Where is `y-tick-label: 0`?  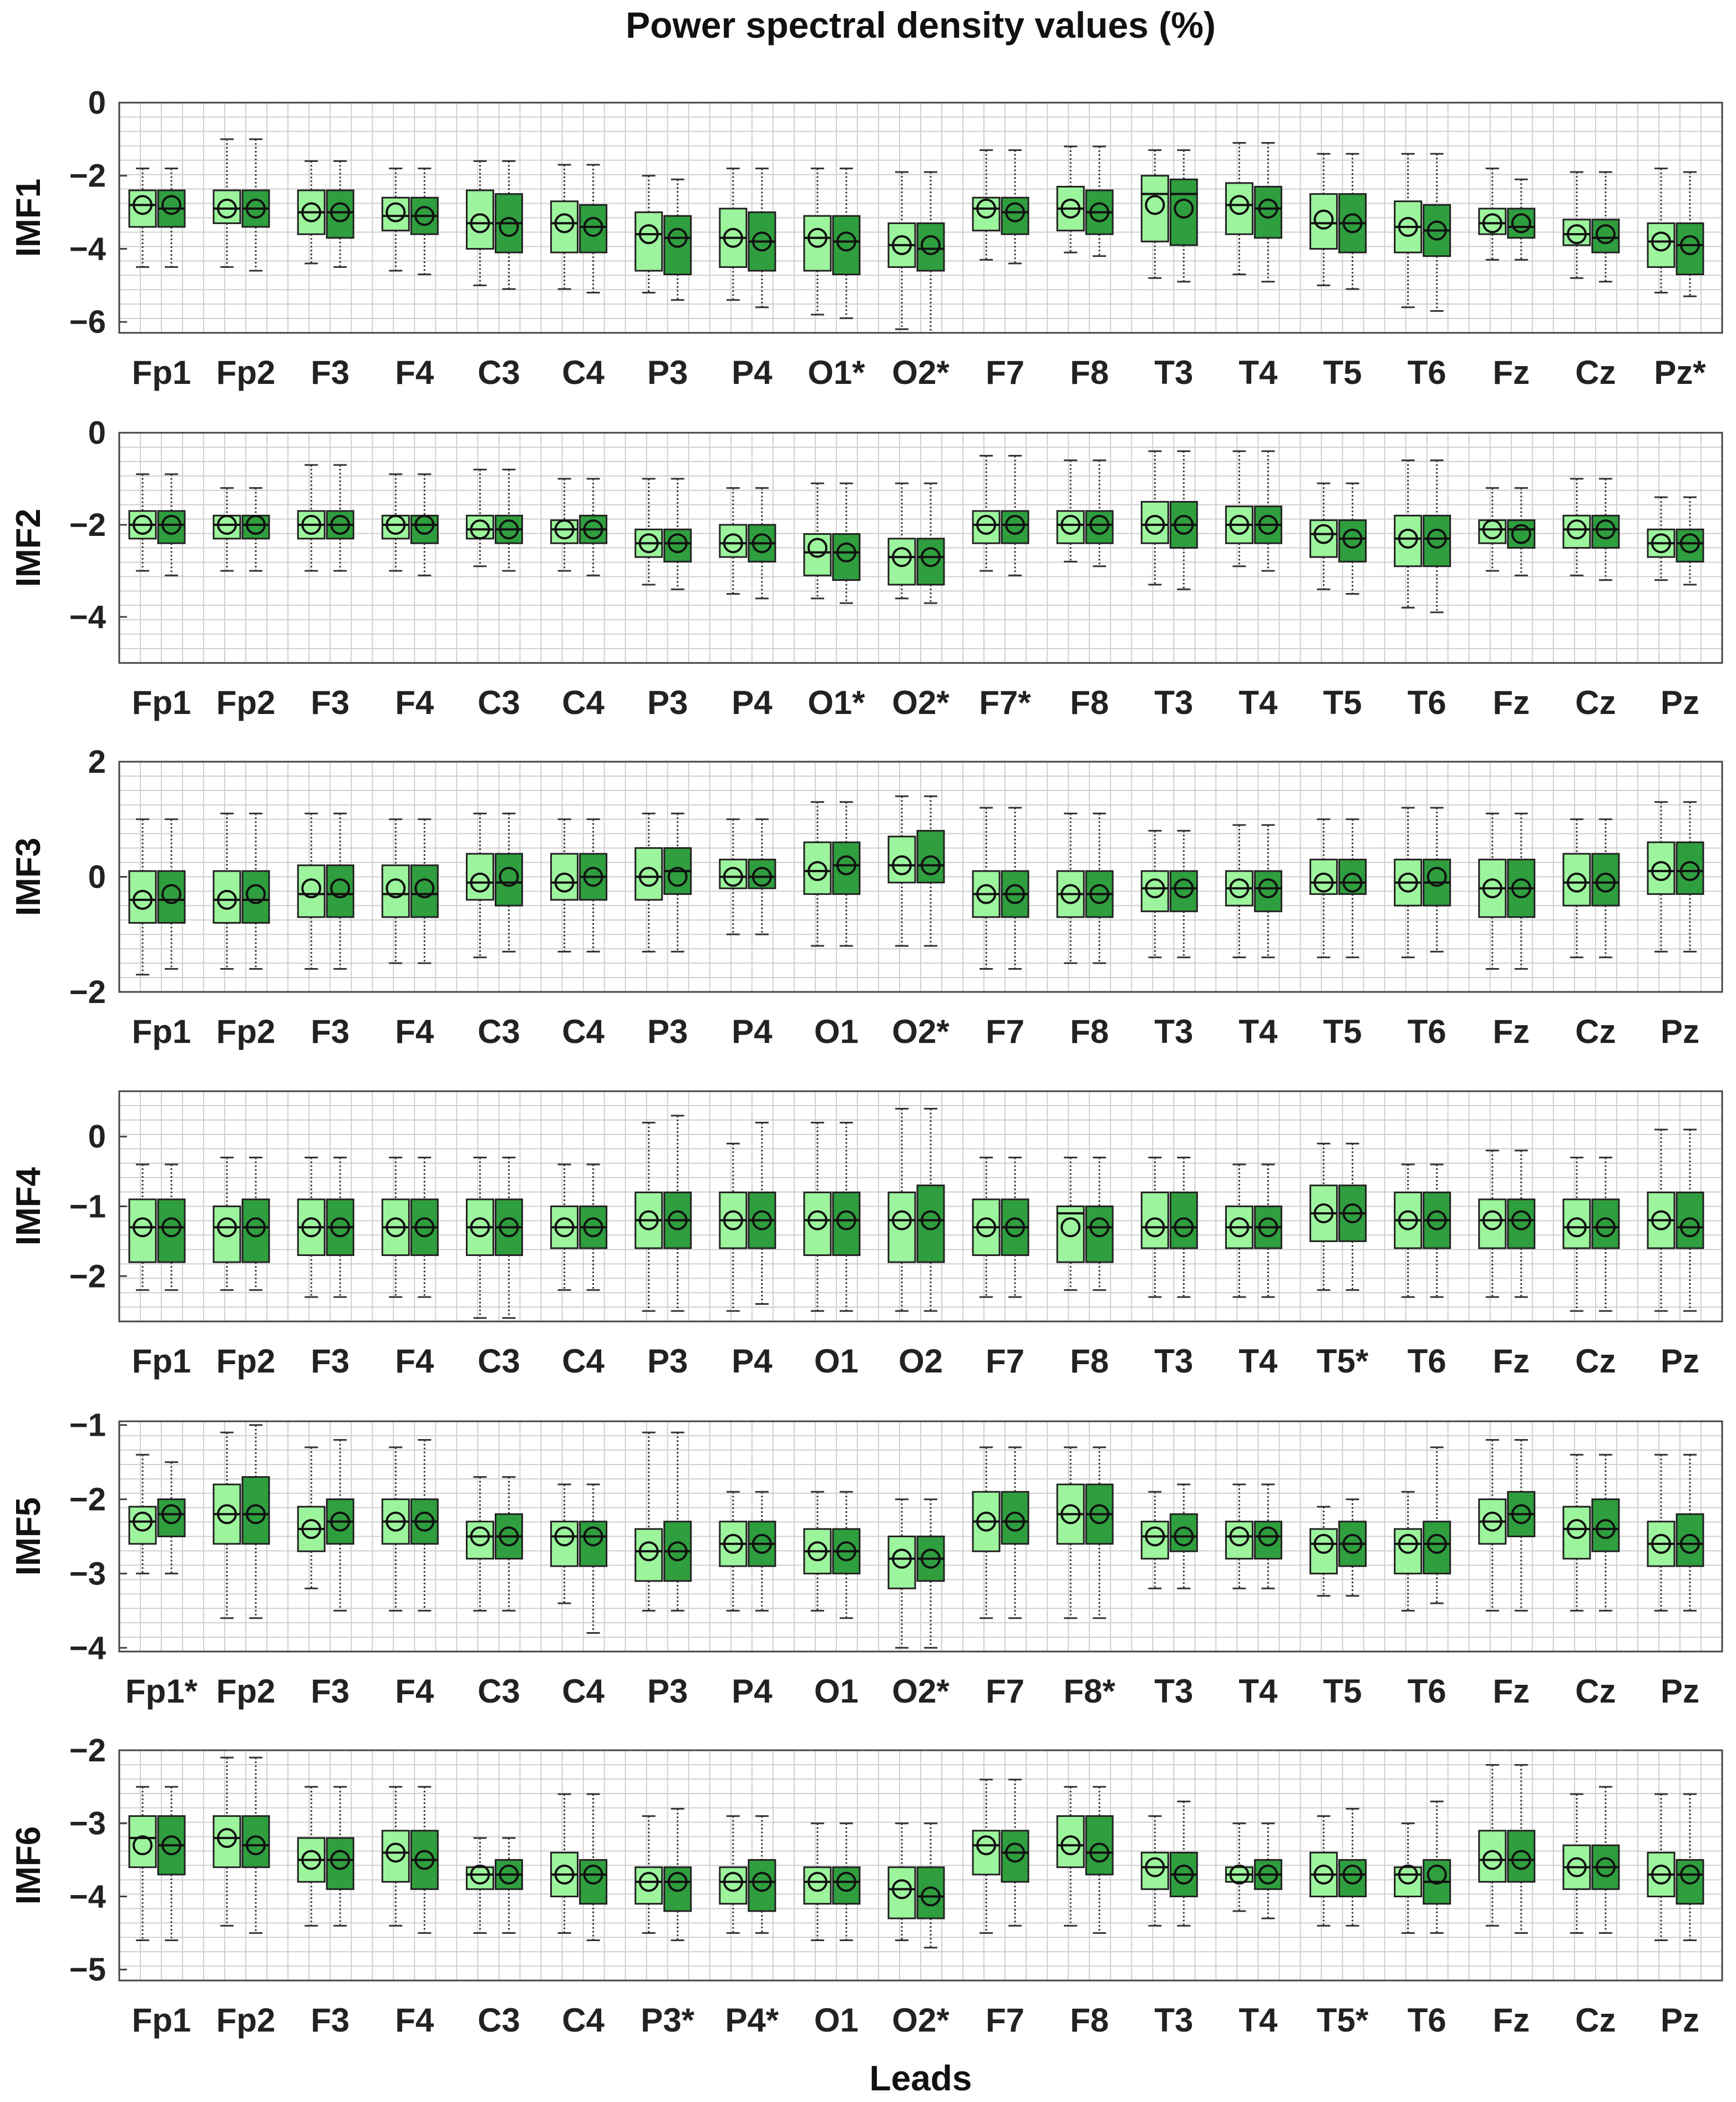 y-tick-label: 0 is located at coordinates (97, 103).